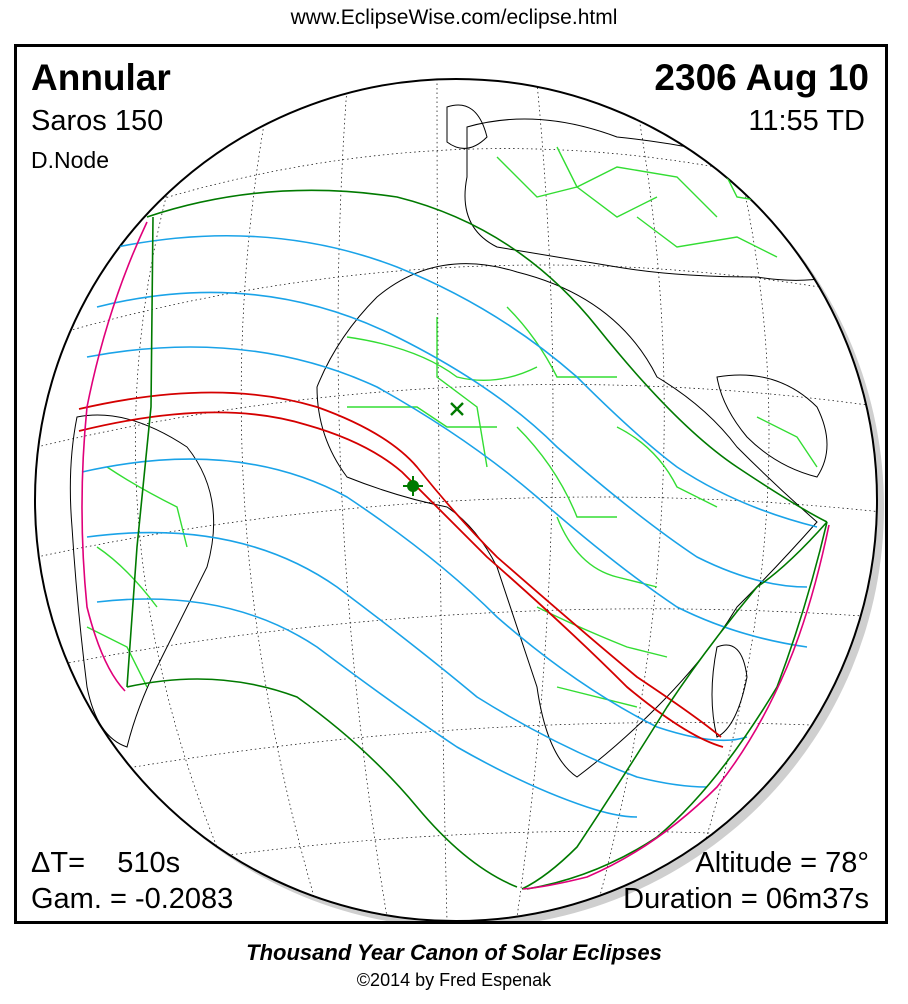 The width and height of the screenshot is (908, 1004). I want to click on eclipse-date: 2306 Aug 10, so click(761, 77).